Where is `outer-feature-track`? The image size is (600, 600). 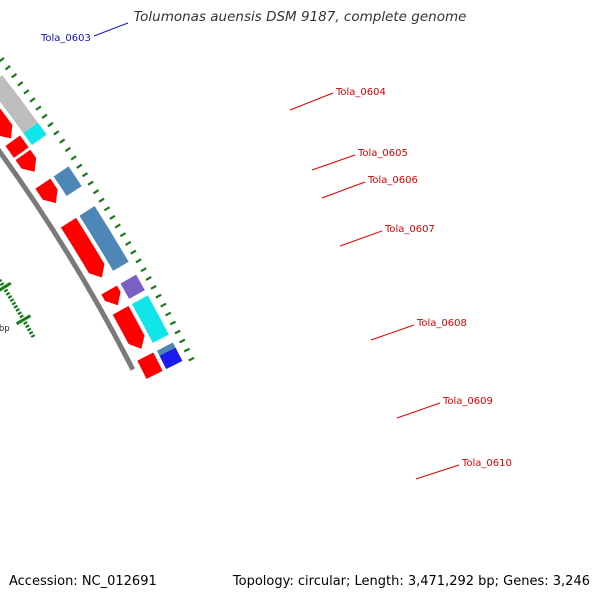 outer-feature-track is located at coordinates (91, 222).